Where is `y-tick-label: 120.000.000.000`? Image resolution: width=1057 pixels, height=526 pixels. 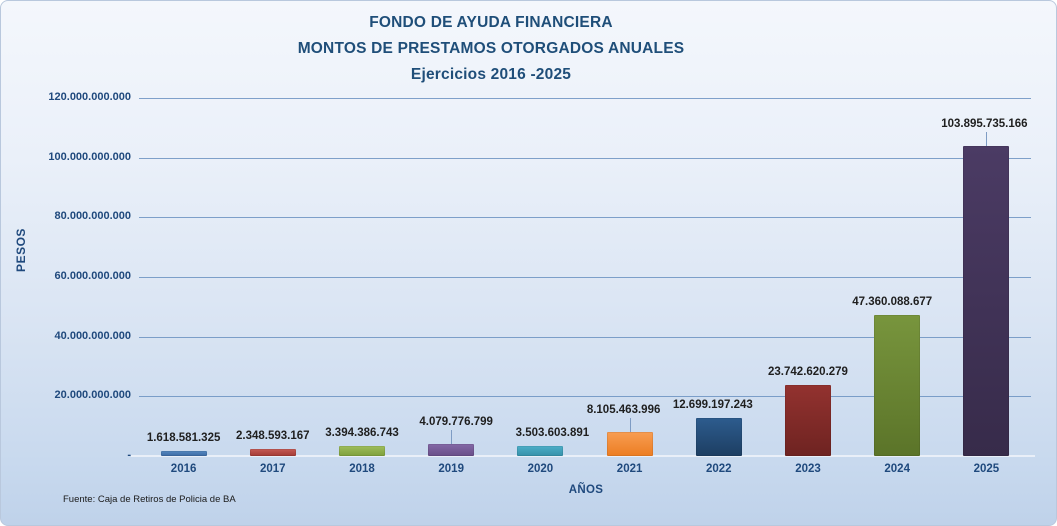 y-tick-label: 120.000.000.000 is located at coordinates (89, 97).